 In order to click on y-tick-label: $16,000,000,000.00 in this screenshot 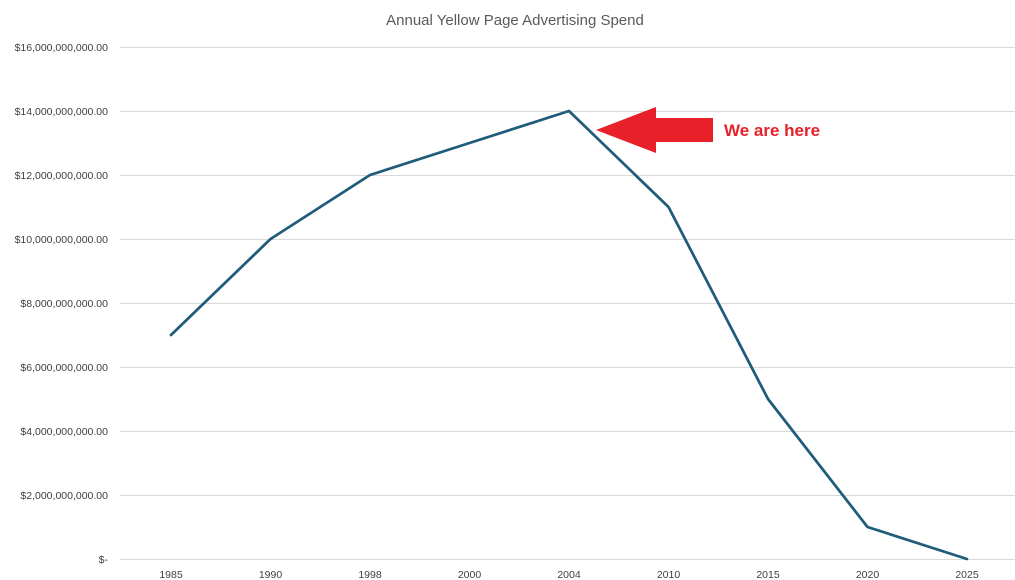, I will do `click(62, 48)`.